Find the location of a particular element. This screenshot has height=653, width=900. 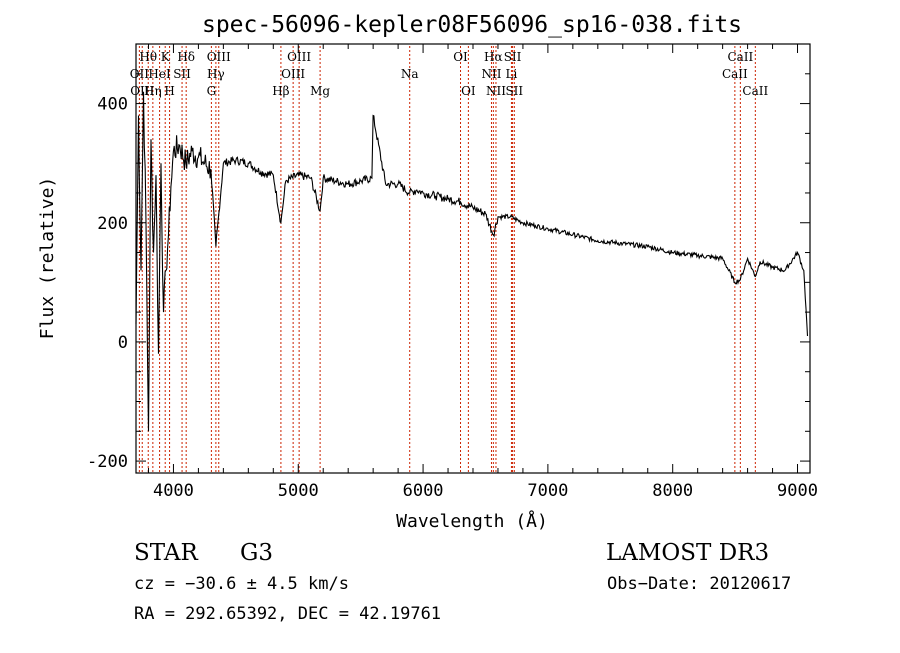

y-axis-label: Flux (relative) is located at coordinates (47, 258).